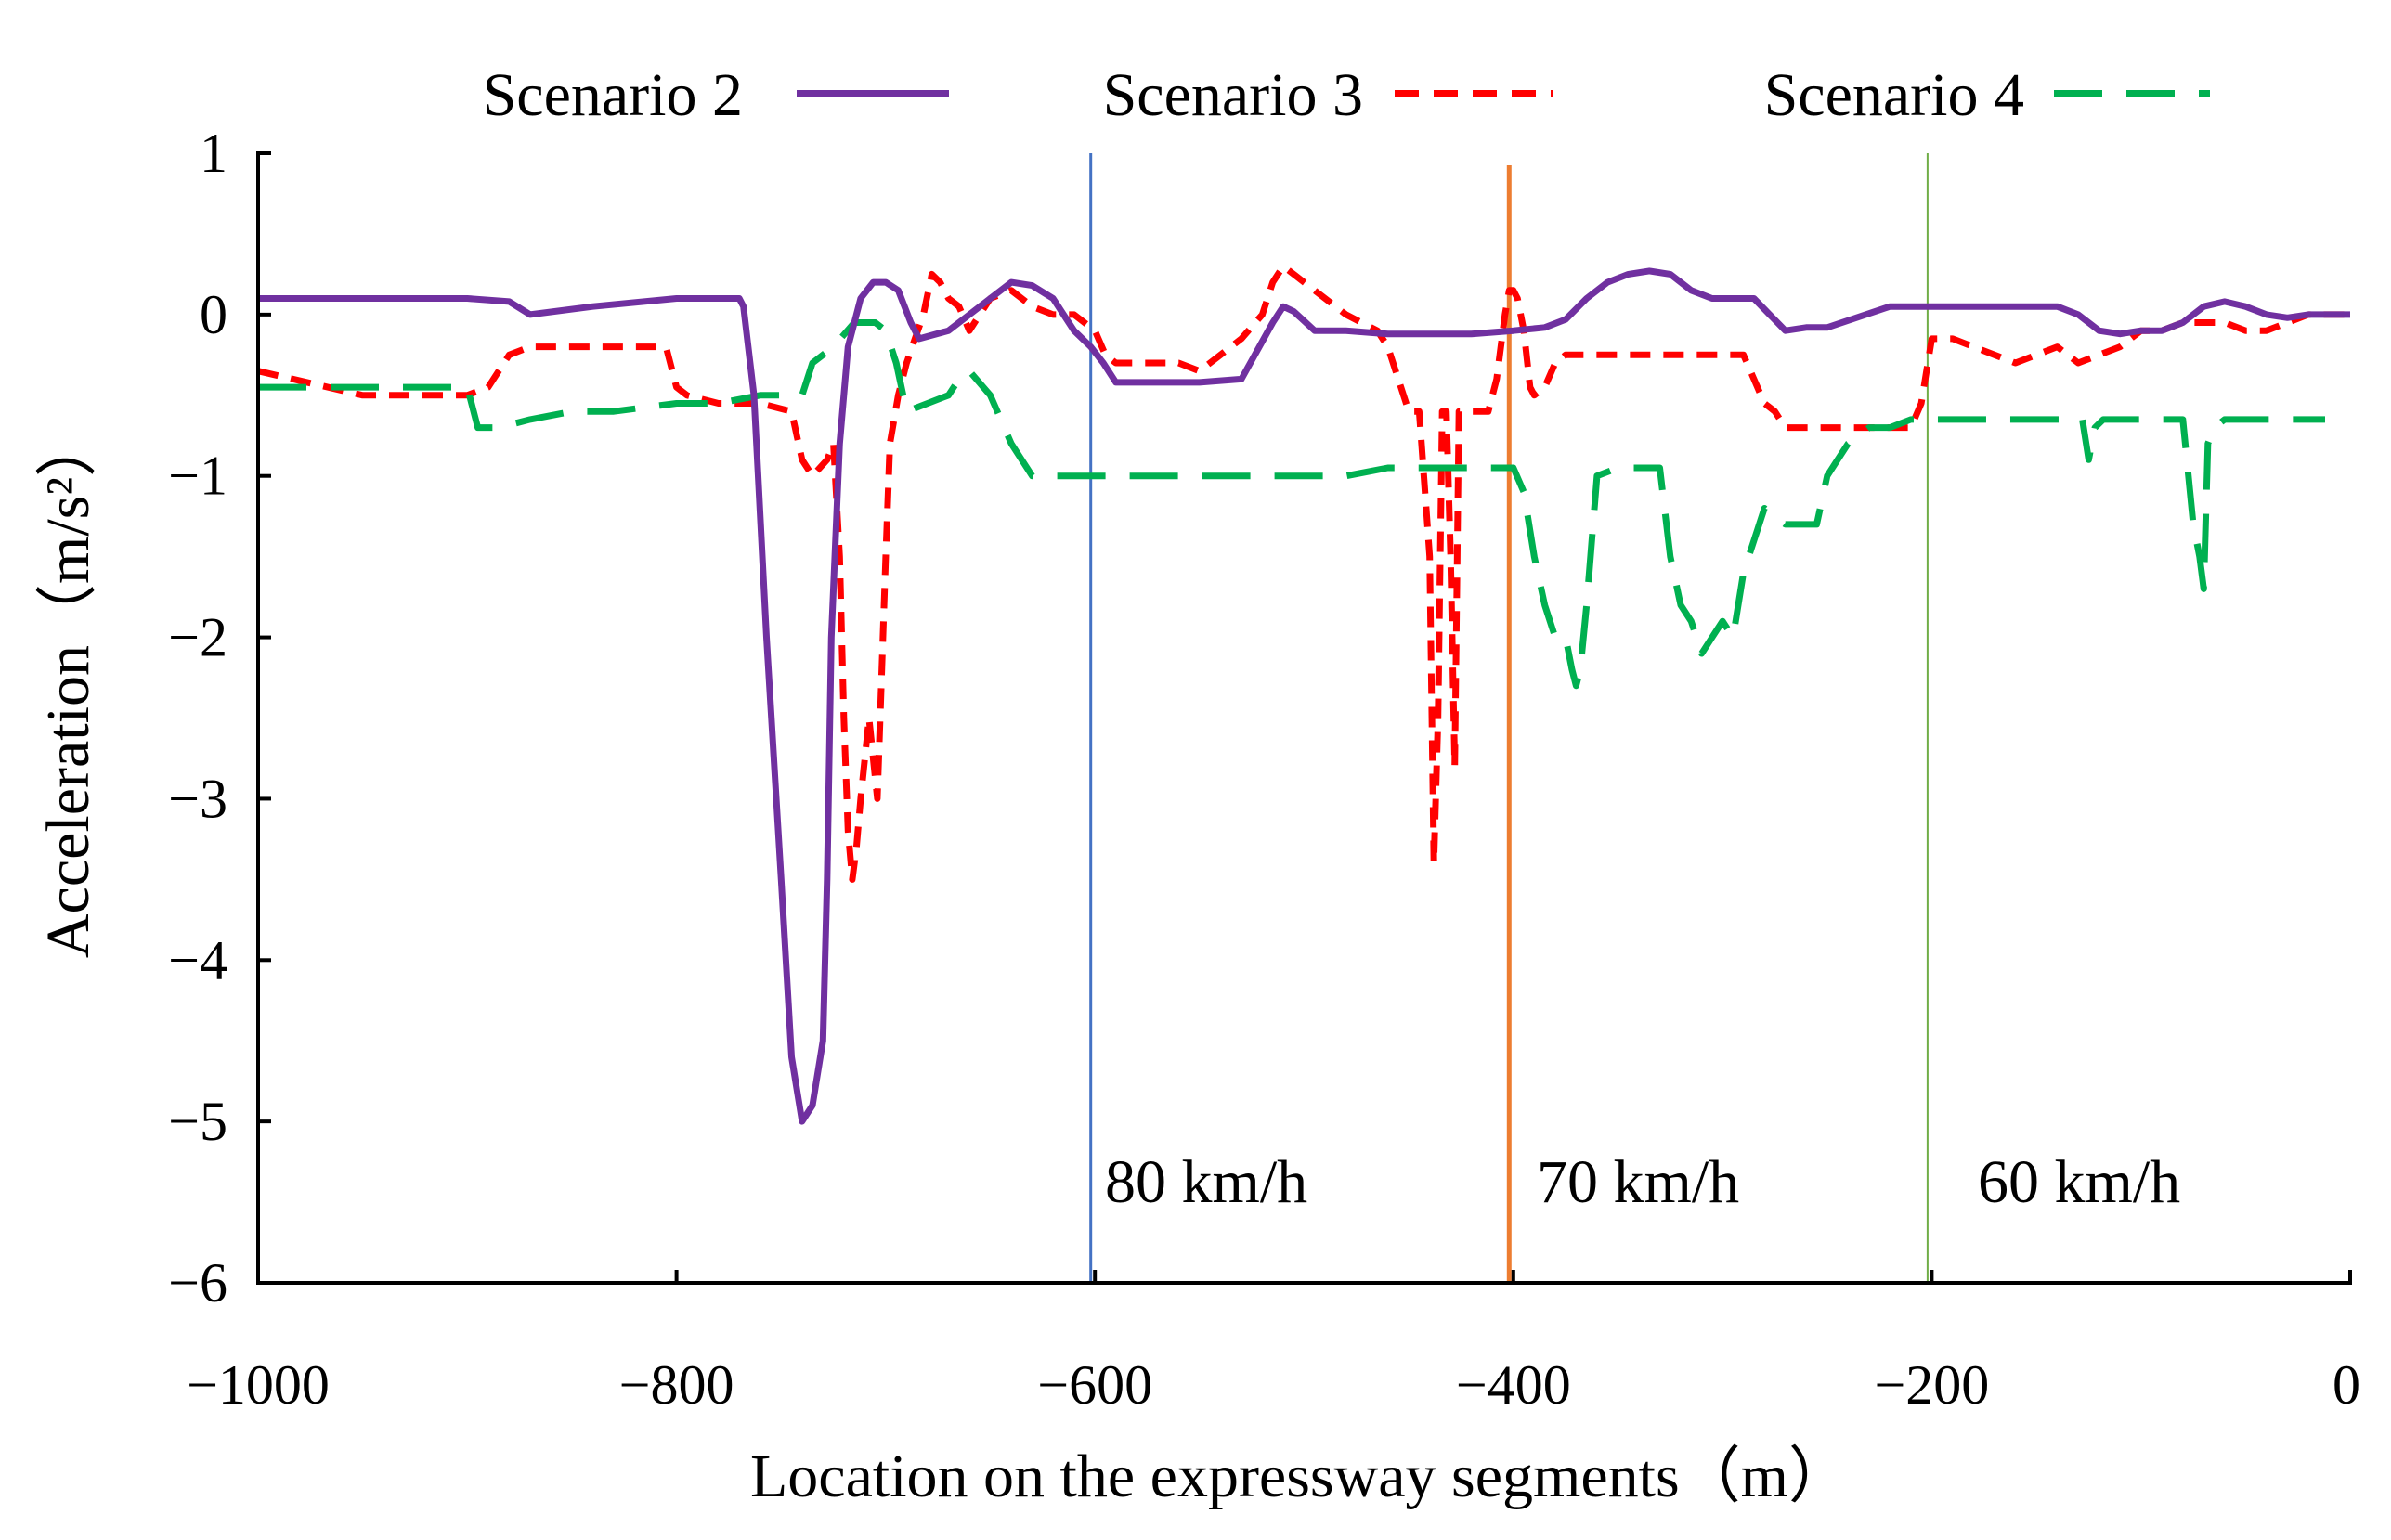 This screenshot has width=2391, height=1540. Describe the element at coordinates (219, 719) in the screenshot. I see `y-ticks: 1 0 −1 −2 −3 −4 −5 −6` at that location.